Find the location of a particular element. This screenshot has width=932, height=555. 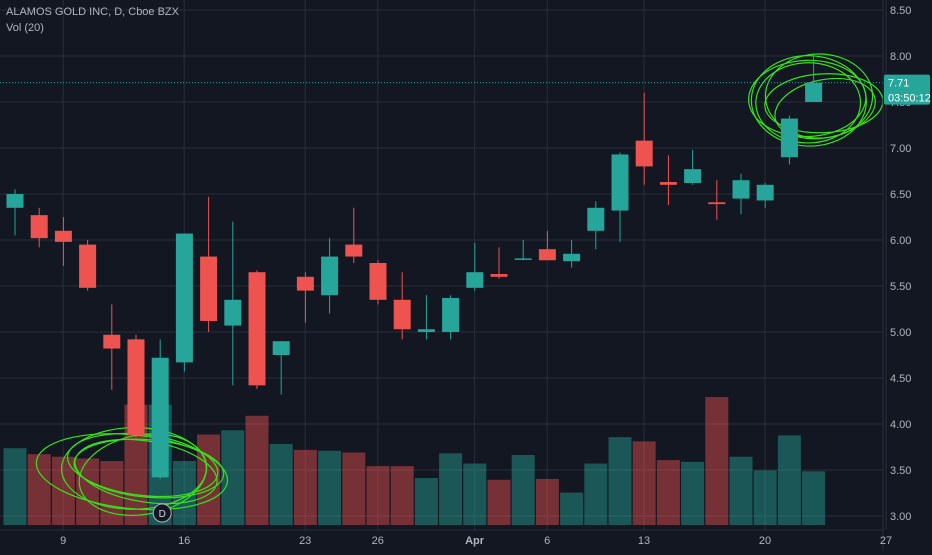

time-tick-label: 16 is located at coordinates (184, 541).